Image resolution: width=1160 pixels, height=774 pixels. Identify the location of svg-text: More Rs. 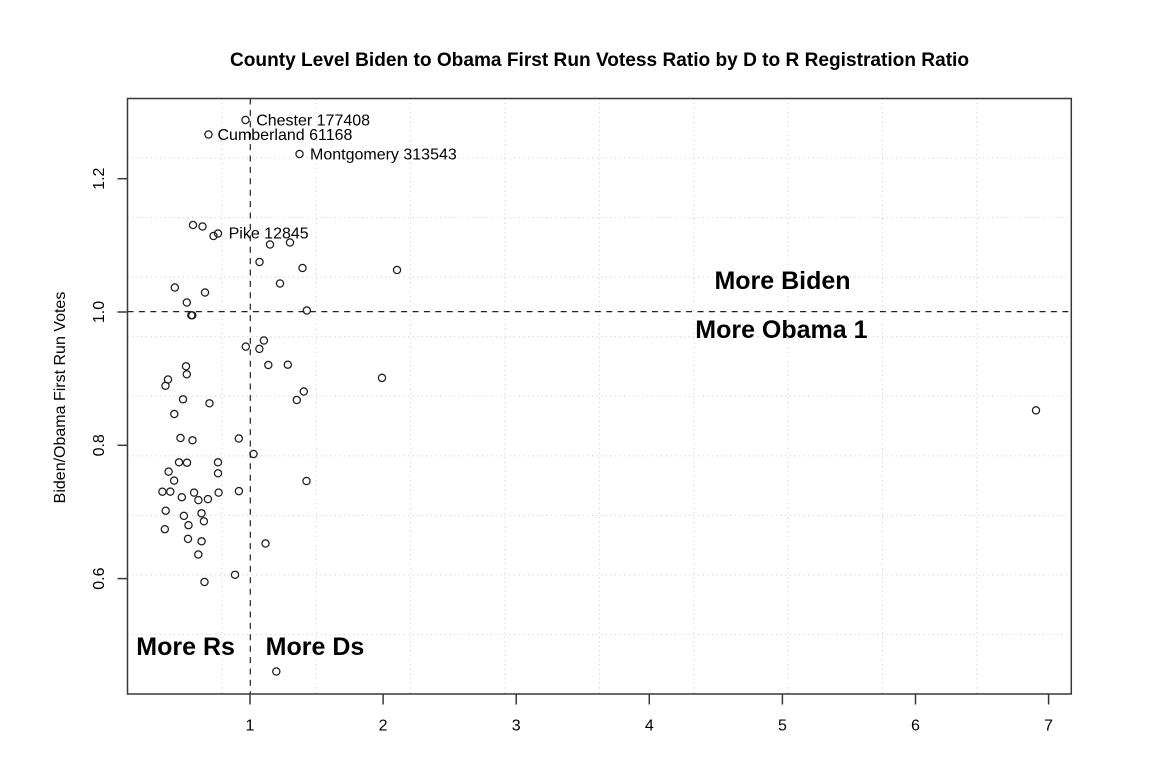
(185, 647).